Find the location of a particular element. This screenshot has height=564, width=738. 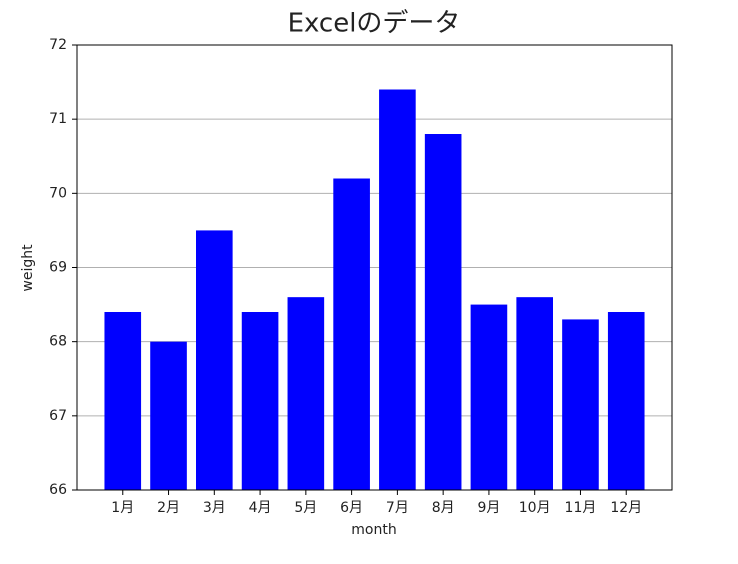

chart-title: Excelのデータ is located at coordinates (374, 24).